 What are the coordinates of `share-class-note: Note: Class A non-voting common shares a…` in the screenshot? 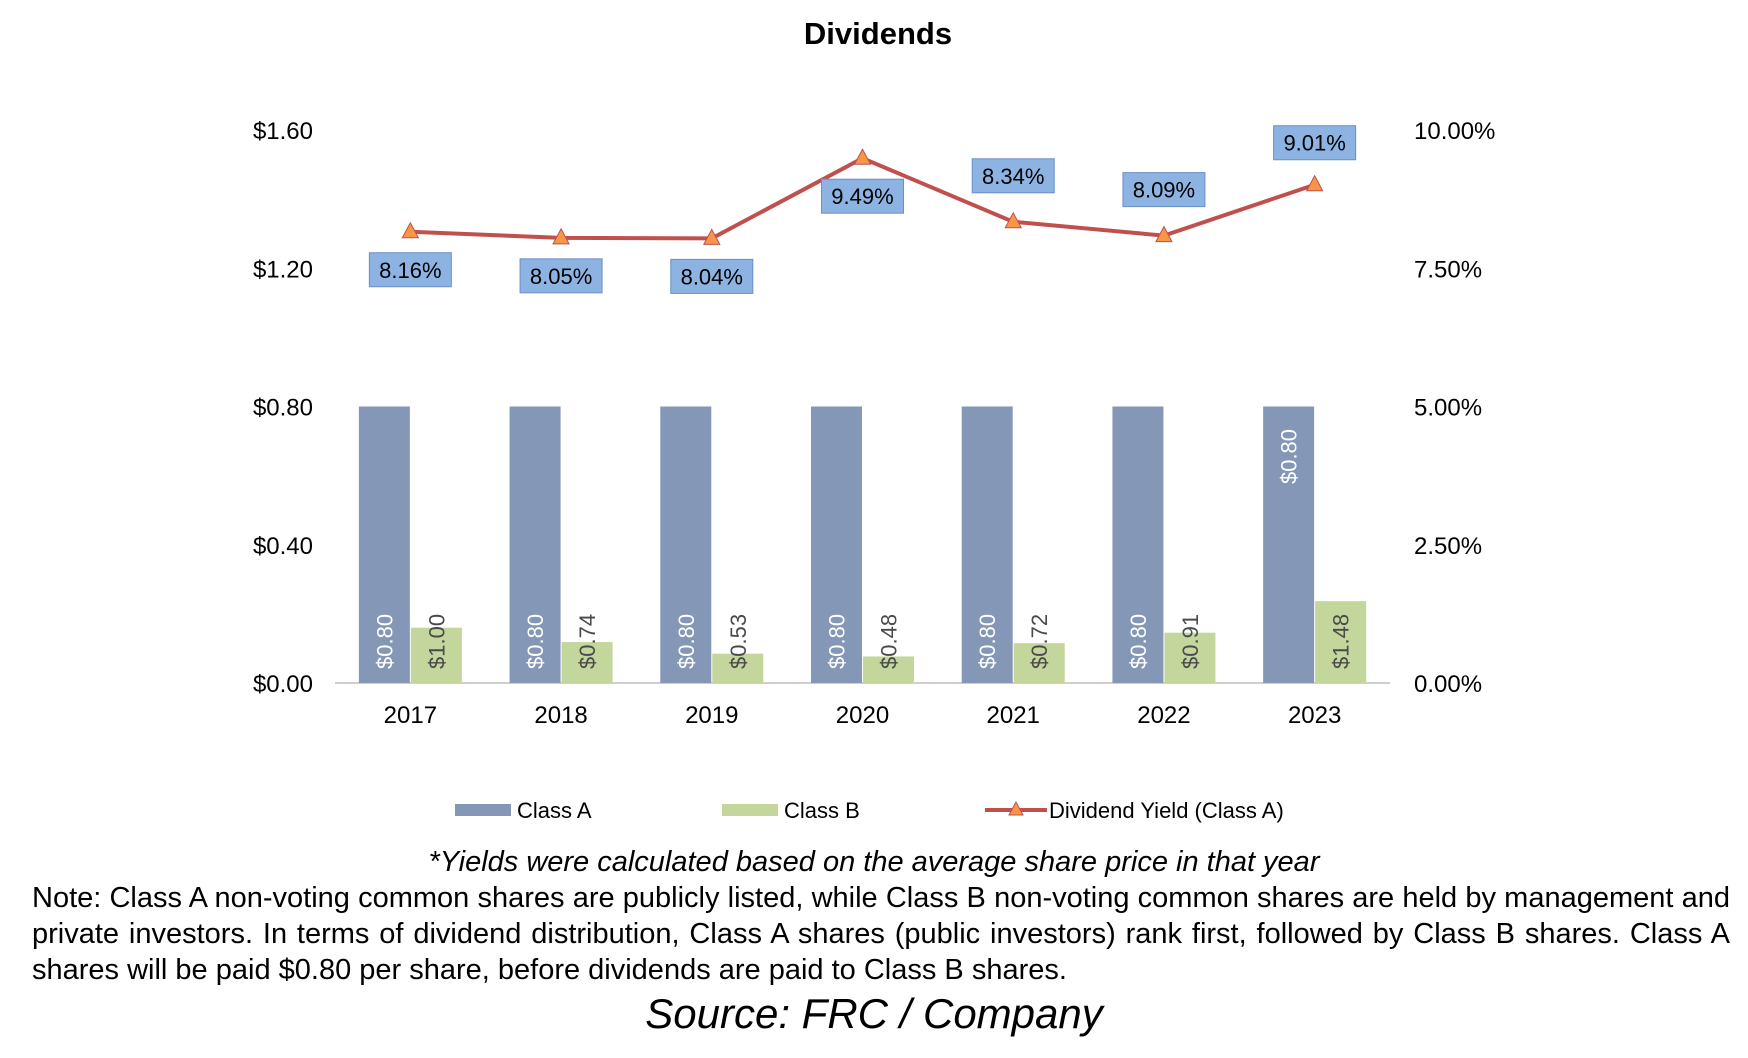 It's located at (881, 934).